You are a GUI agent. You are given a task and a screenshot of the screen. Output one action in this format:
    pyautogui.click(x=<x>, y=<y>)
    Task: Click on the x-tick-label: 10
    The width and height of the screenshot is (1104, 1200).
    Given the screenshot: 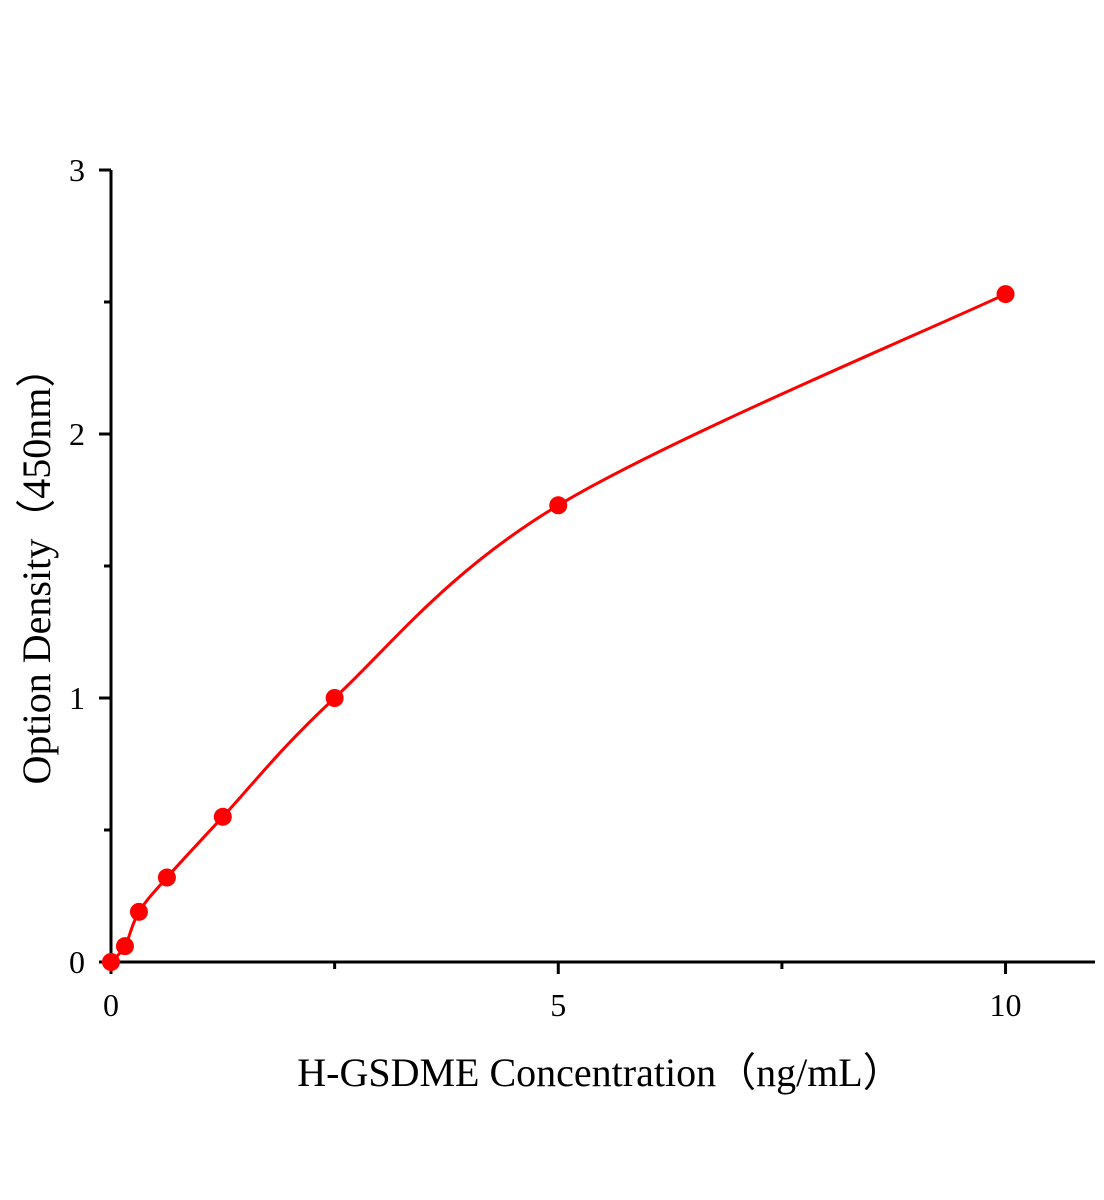 What is the action you would take?
    pyautogui.click(x=1006, y=1005)
    